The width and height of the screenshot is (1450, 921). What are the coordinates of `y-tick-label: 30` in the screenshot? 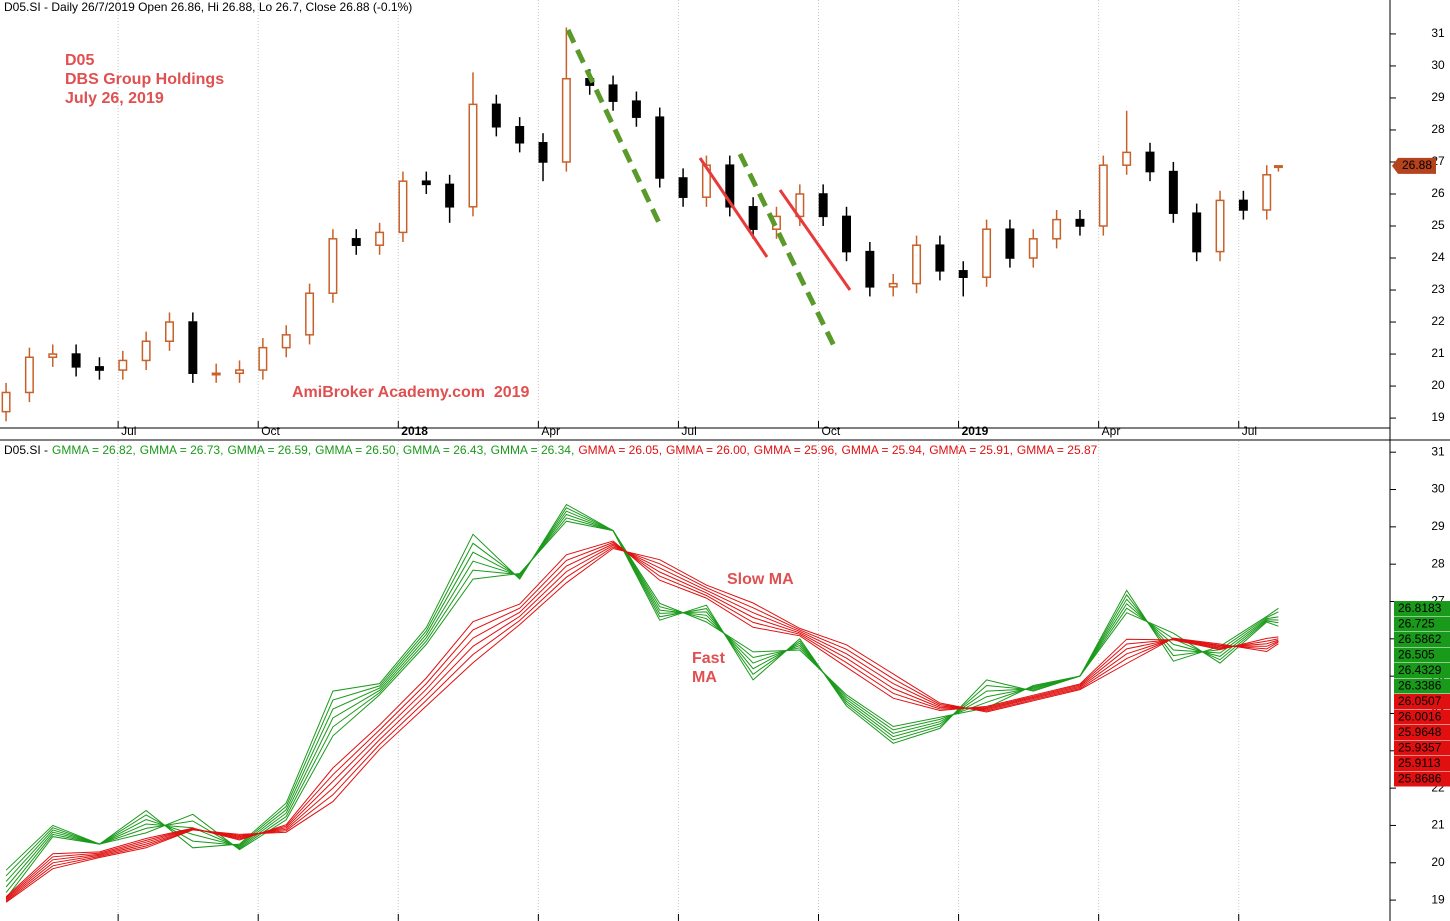 It's located at (1438, 489).